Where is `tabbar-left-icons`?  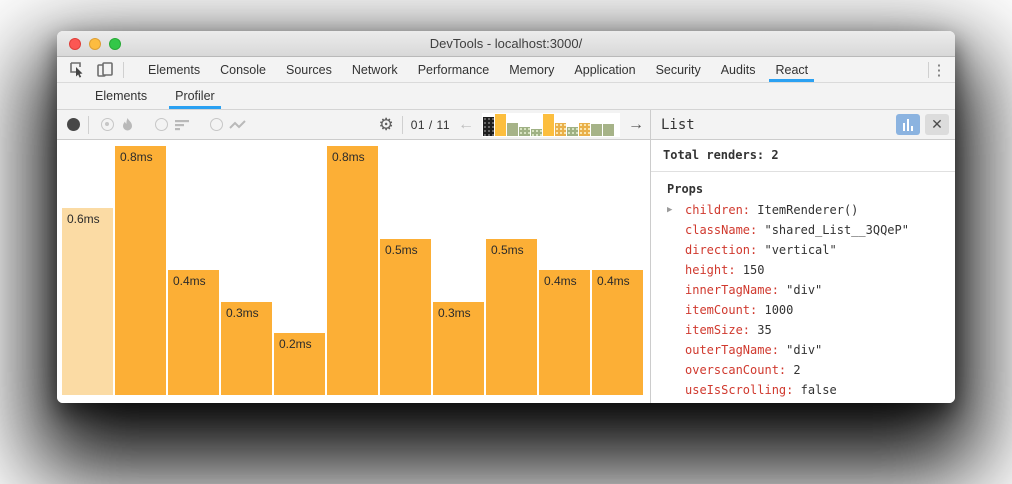
tabbar-left-icons is located at coordinates (94, 69).